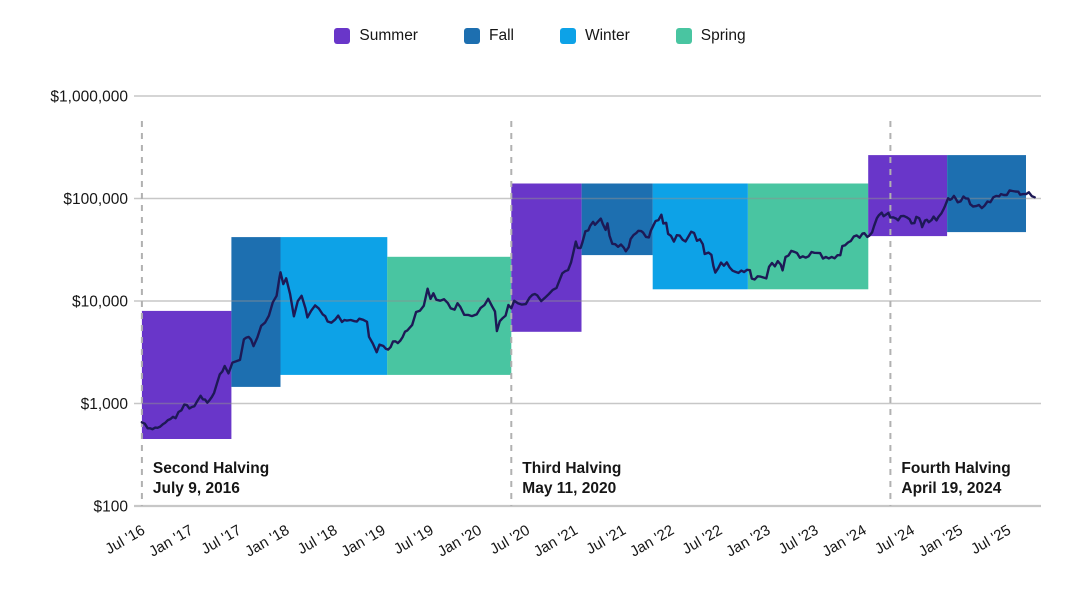  I want to click on halving-annotation-date-2: April 19, 2024, so click(951, 488).